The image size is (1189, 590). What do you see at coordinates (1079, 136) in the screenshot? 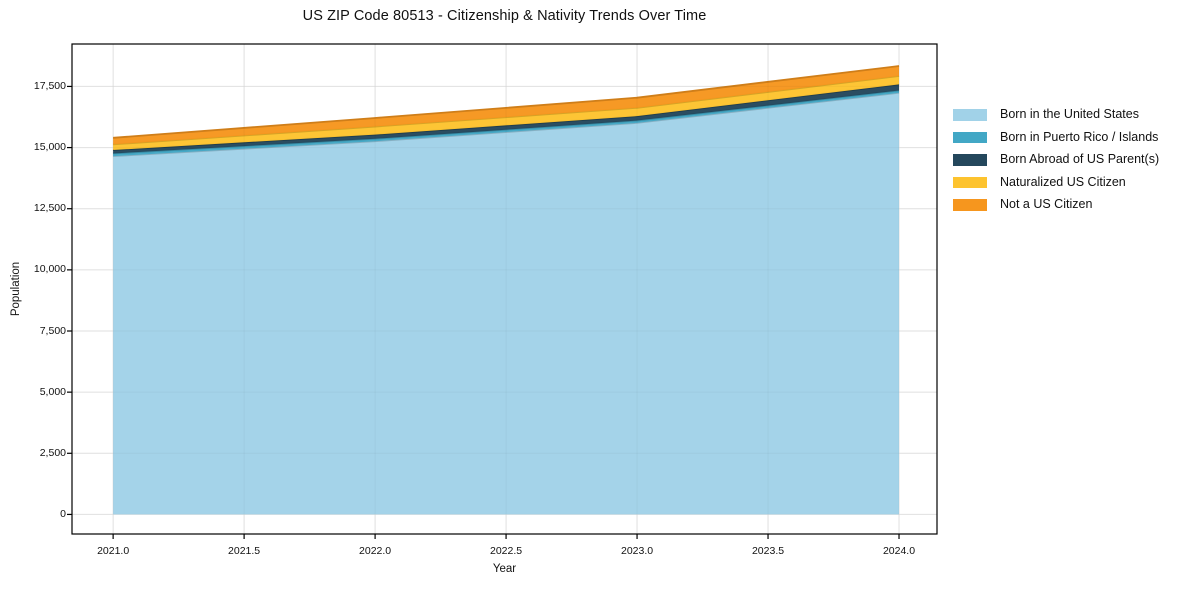
I see `legend-label: Born in Puerto Rico / Islands` at bounding box center [1079, 136].